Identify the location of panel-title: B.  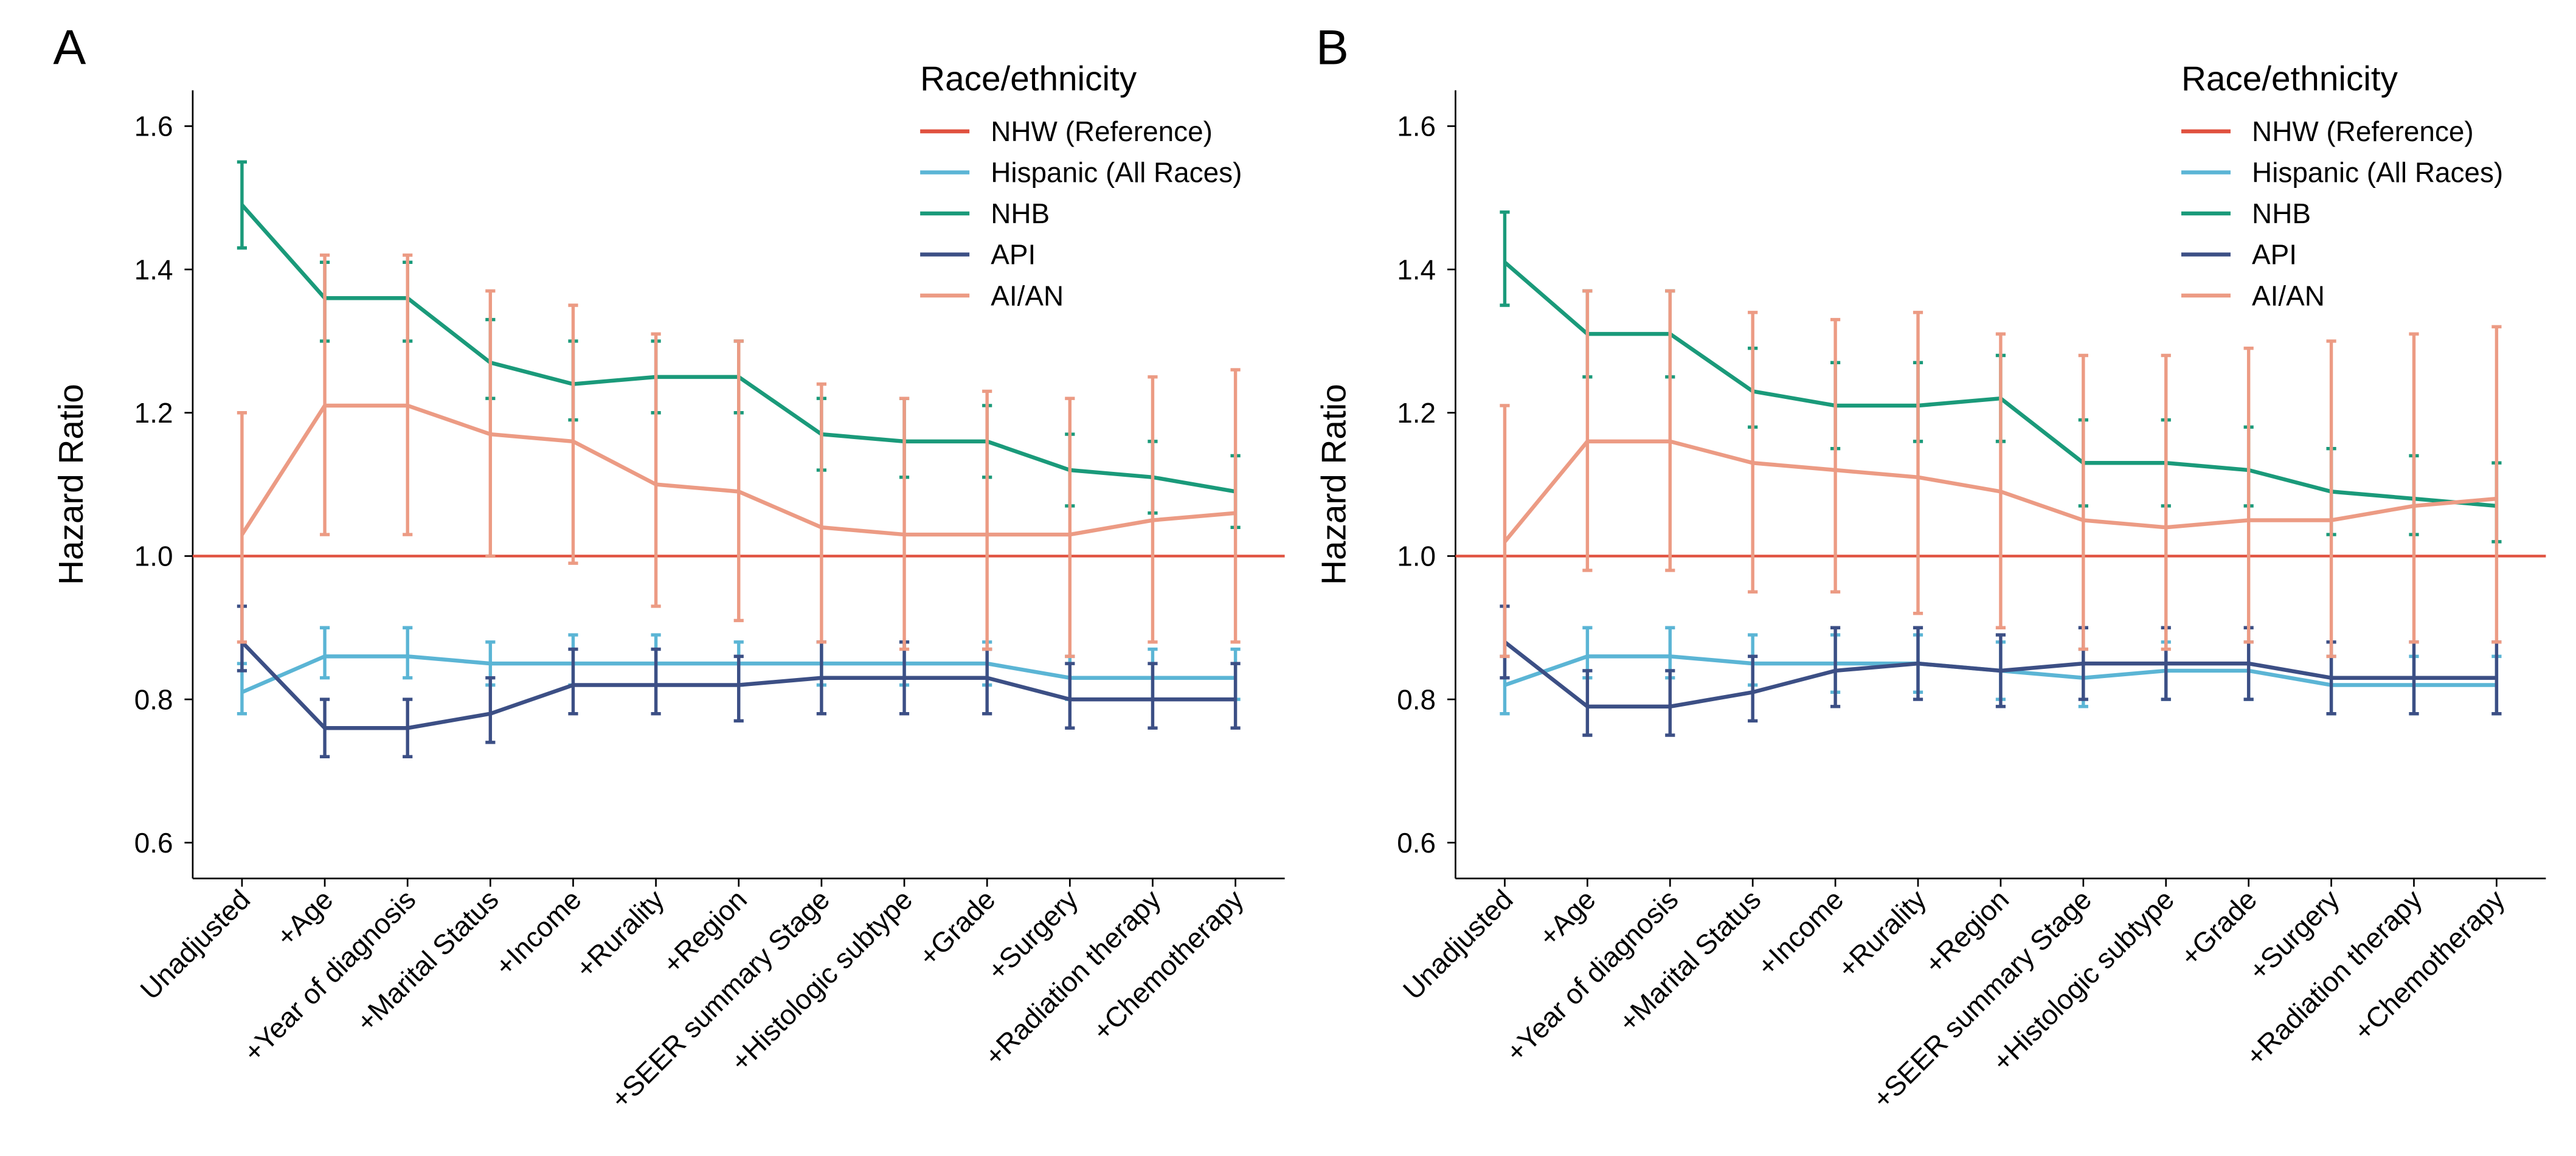
(1332, 48).